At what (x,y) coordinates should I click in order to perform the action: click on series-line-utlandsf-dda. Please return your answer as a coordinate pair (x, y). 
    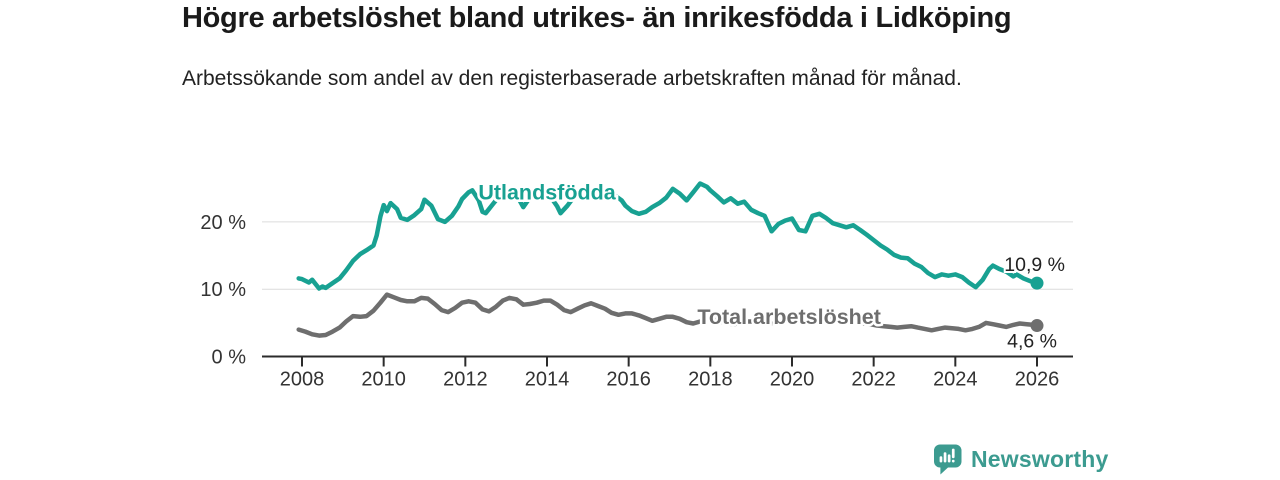
    Looking at the image, I should click on (668, 236).